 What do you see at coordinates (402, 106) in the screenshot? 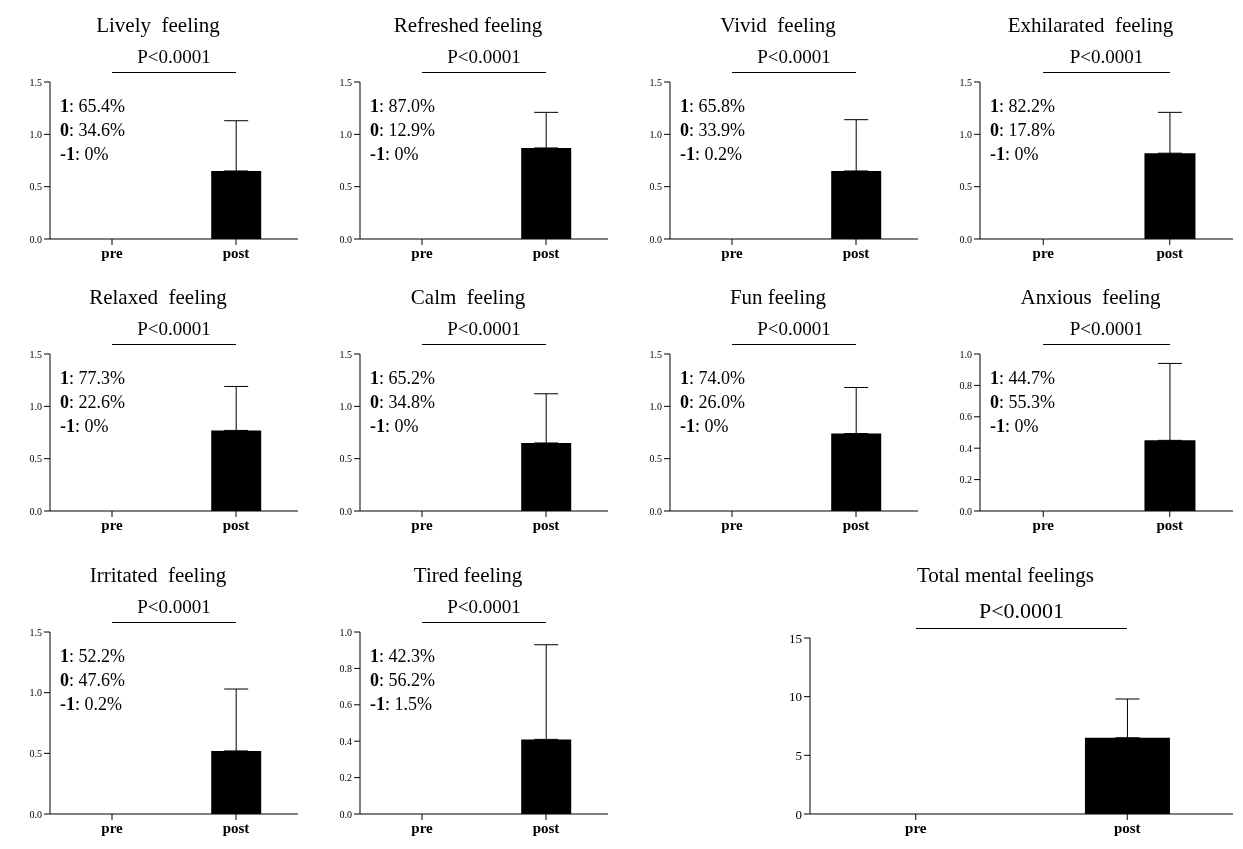
I see `annotation: 1: 87.0%` at bounding box center [402, 106].